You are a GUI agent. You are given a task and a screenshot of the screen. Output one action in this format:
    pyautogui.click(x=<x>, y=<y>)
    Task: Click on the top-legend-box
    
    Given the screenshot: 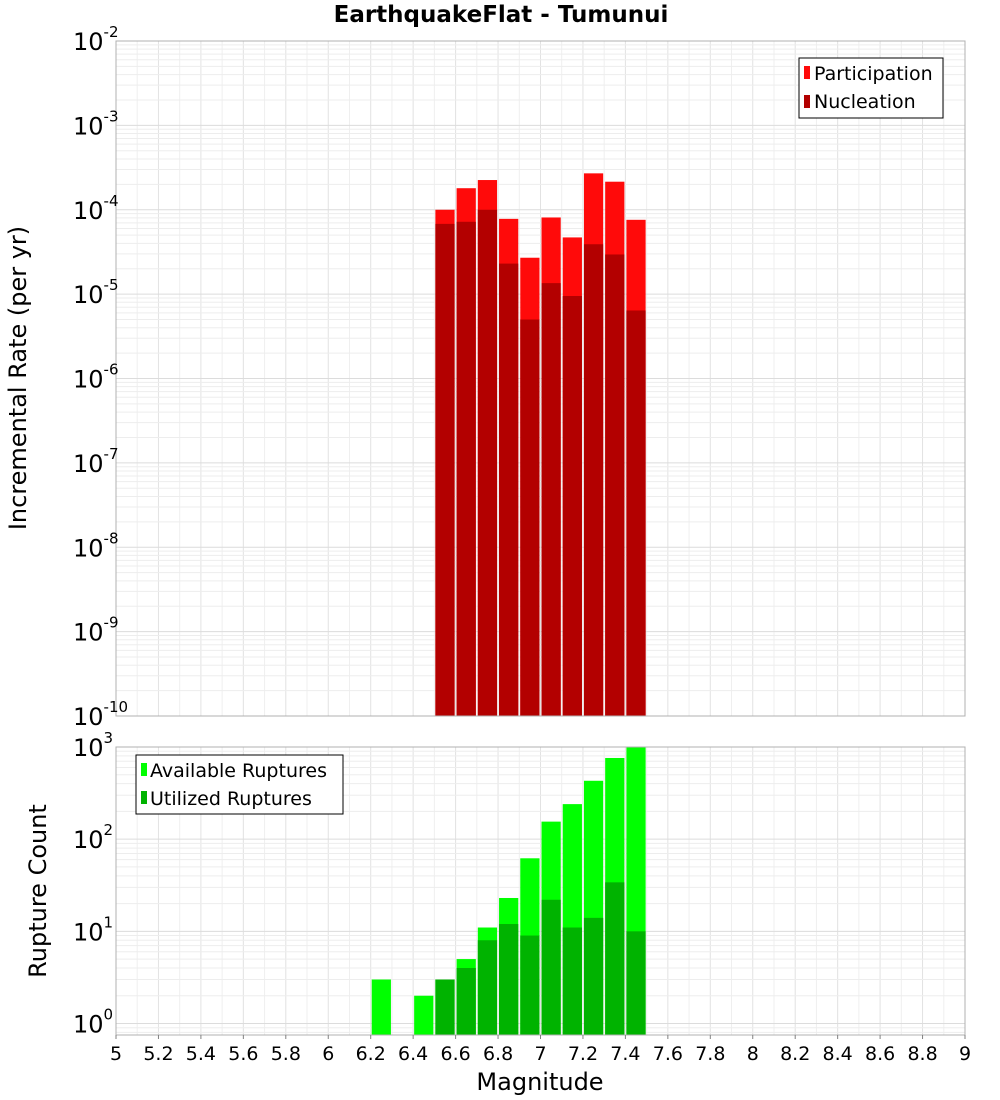 What is the action you would take?
    pyautogui.click(x=871, y=88)
    